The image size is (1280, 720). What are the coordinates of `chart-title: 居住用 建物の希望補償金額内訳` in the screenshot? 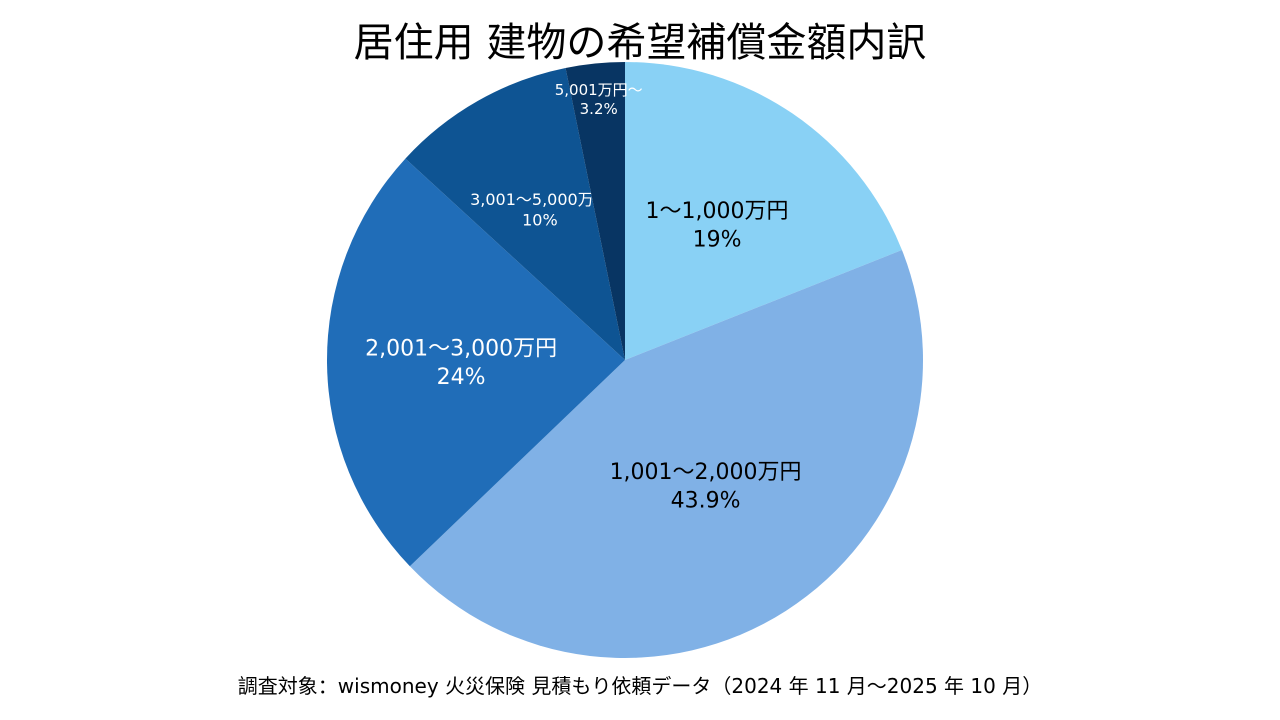 It's located at (640, 43).